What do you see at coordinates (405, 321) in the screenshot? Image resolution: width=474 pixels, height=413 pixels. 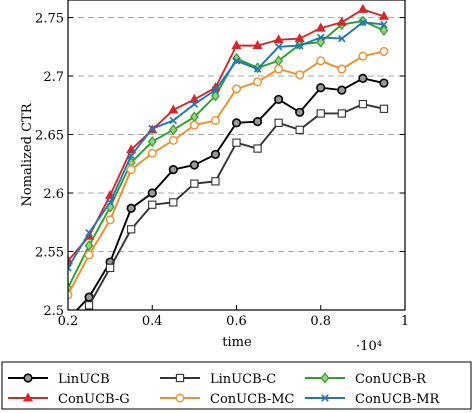 I see `x-tick-label: 1` at bounding box center [405, 321].